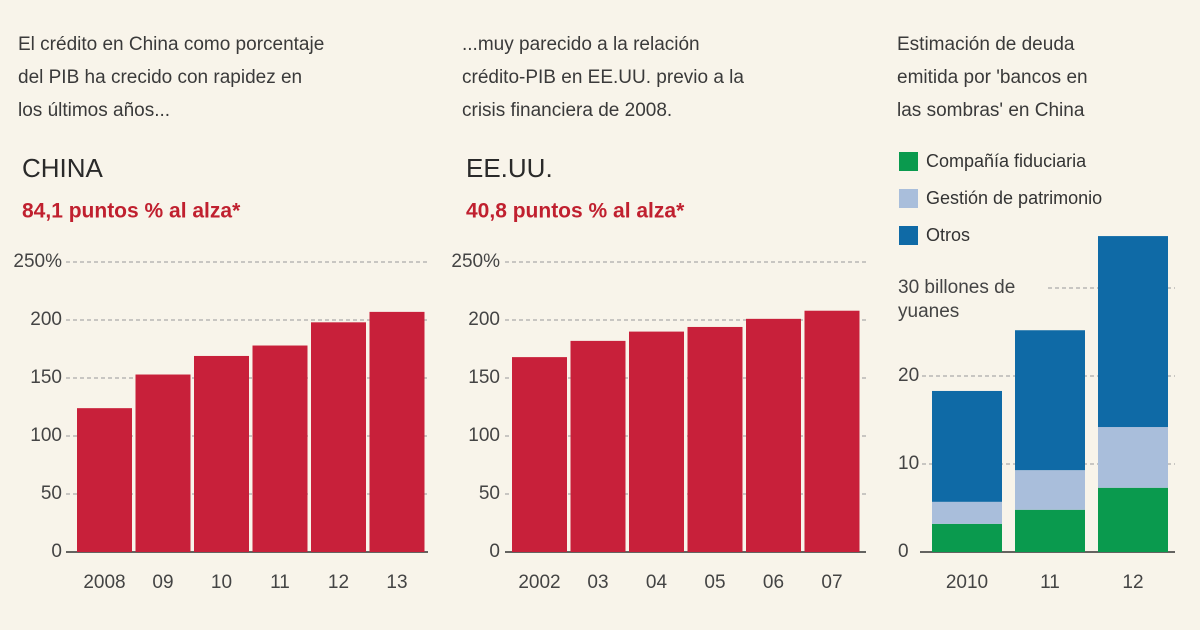 Image resolution: width=1200 pixels, height=630 pixels. Describe the element at coordinates (714, 582) in the screenshot. I see `x-tick-label: 05` at that location.